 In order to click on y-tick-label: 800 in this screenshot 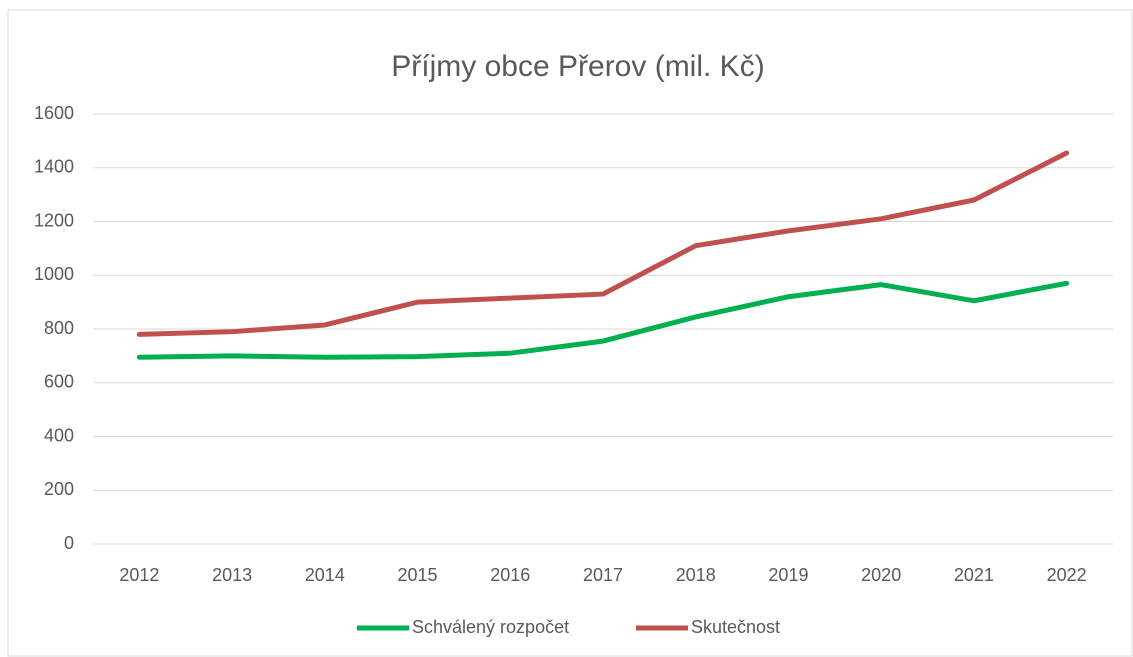, I will do `click(59, 328)`.